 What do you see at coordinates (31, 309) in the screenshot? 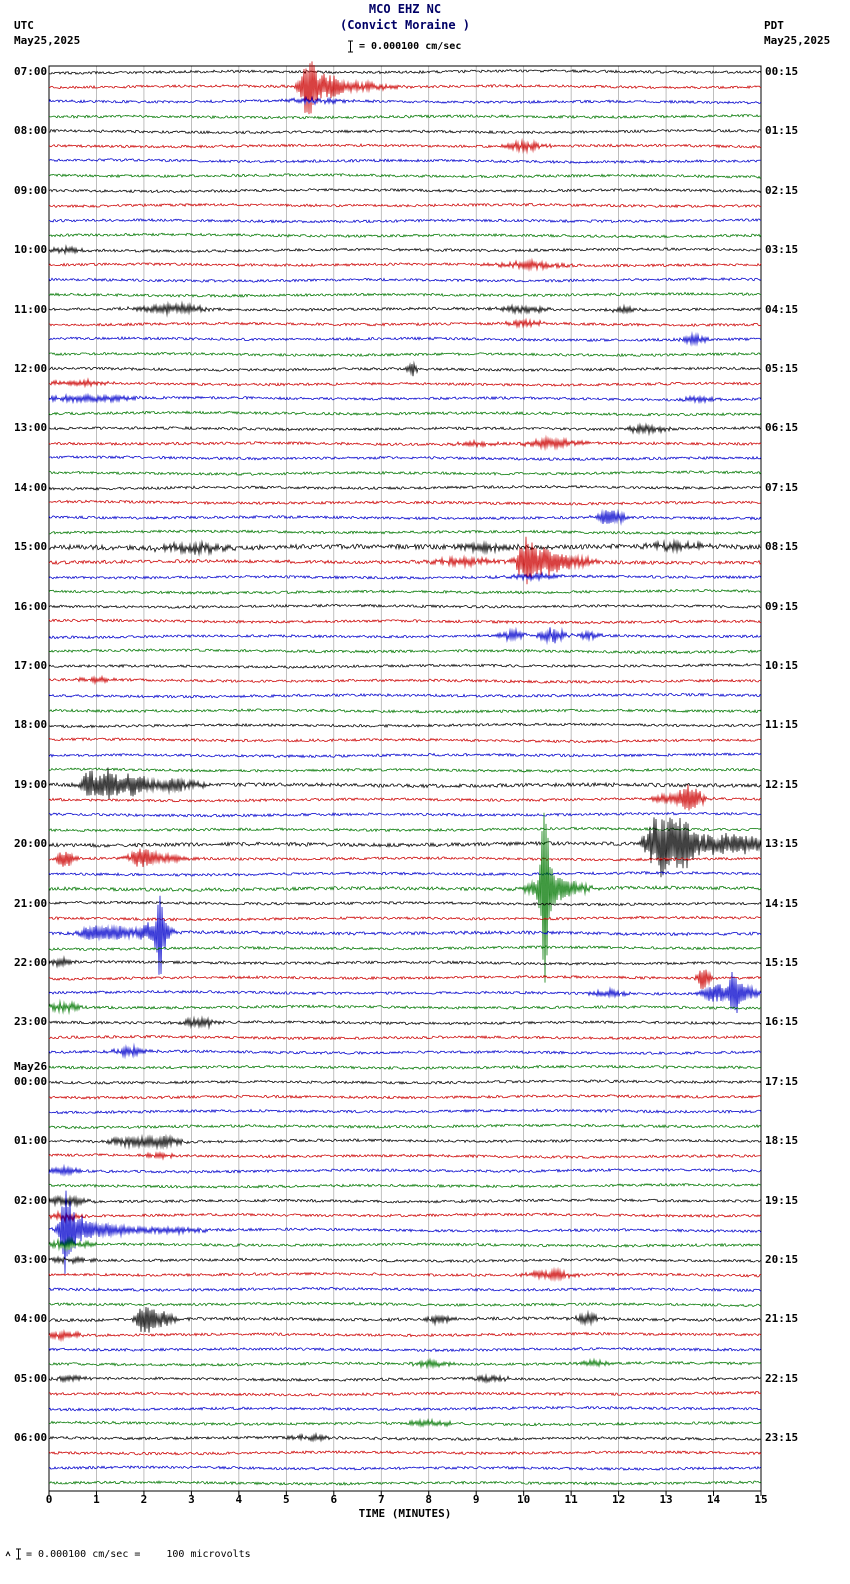
I see `utc-hour-label: 11:00` at bounding box center [31, 309].